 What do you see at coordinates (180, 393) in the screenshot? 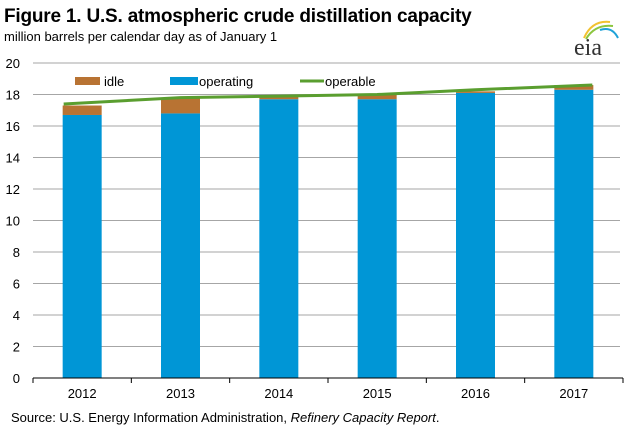
I see `x-tick-label: 2013` at bounding box center [180, 393].